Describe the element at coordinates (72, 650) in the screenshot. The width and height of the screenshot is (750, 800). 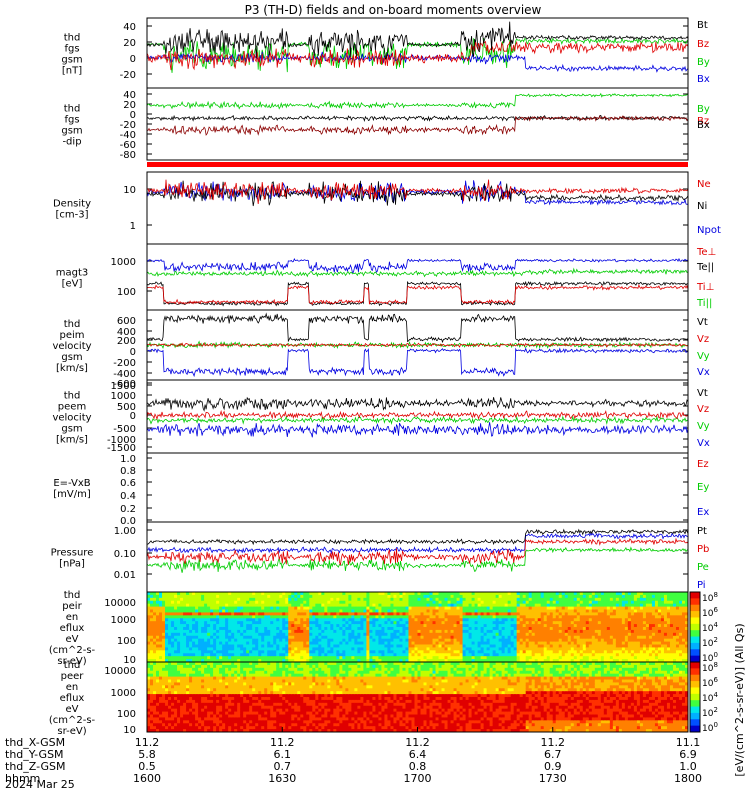
I see `ylabel-line: (cm^2-s-` at that location.